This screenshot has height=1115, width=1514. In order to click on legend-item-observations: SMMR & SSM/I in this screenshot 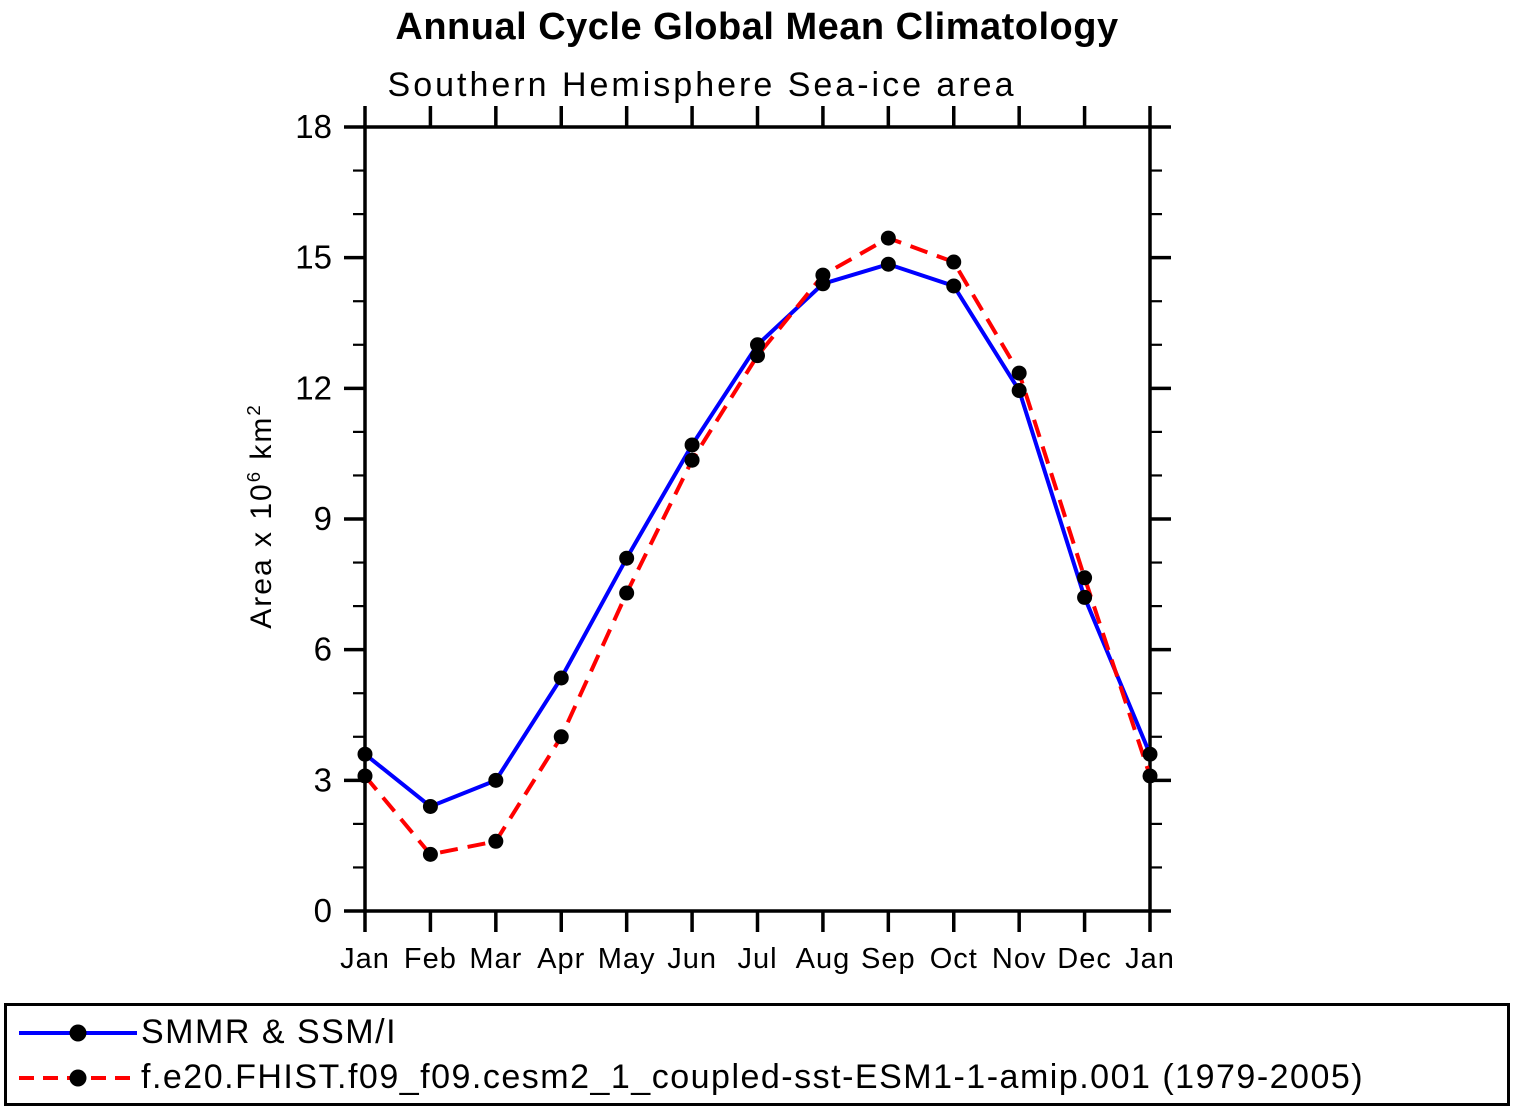, I will do `click(206, 1032)`.